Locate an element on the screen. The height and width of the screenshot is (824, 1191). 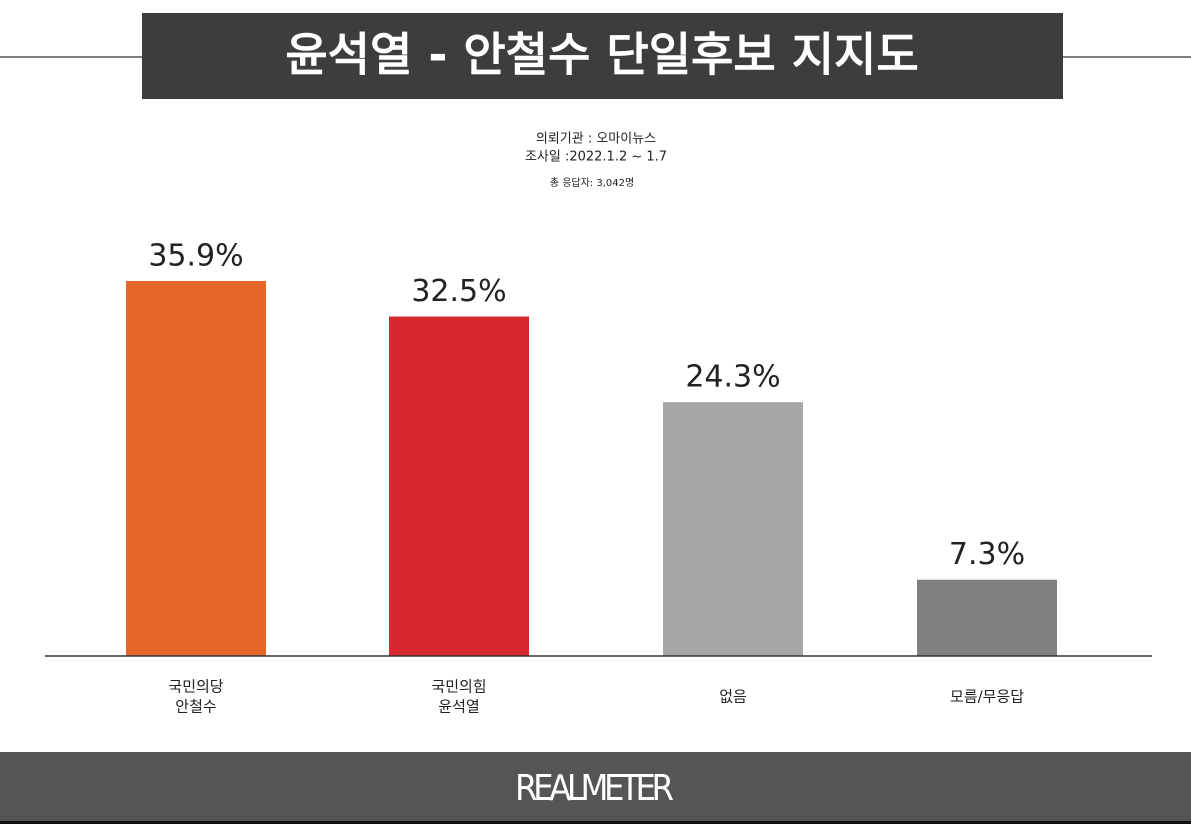
subtitle: 의뢰기관 : 오마이뉴스 is located at coordinates (596, 139).